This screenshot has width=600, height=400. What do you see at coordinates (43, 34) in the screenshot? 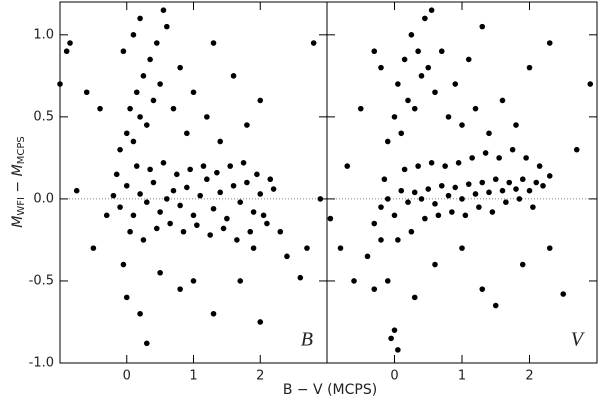
I see `y-tick-label: 1.0` at bounding box center [43, 34].